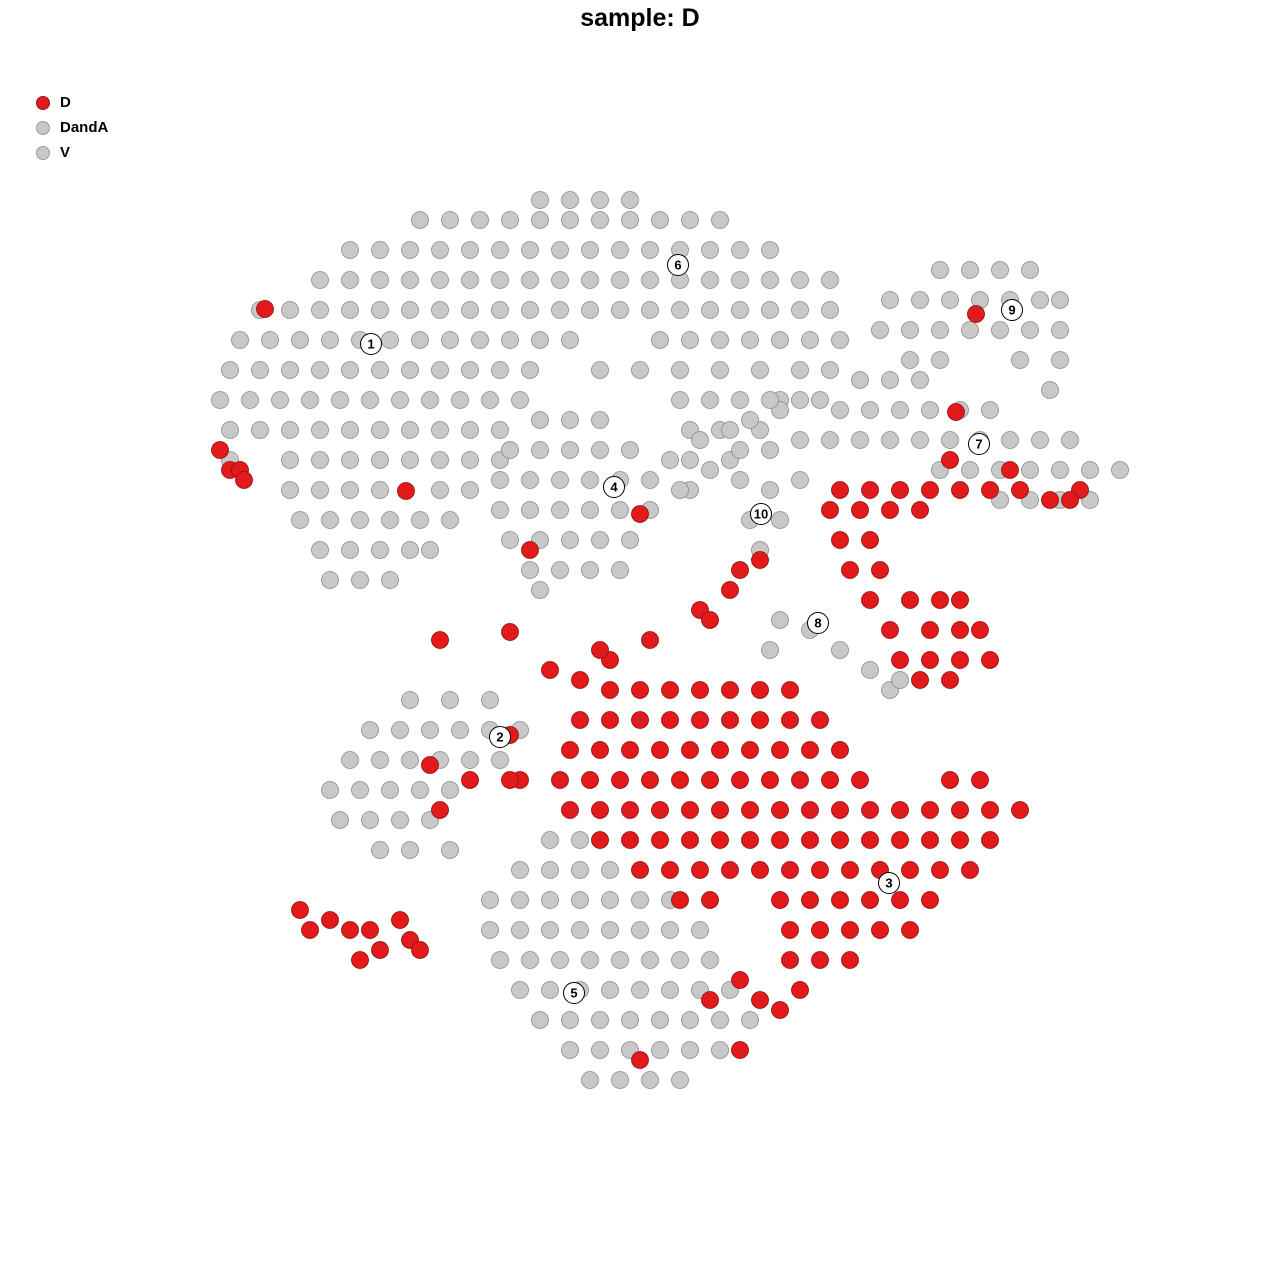  What do you see at coordinates (72, 102) in the screenshot?
I see `legend-item-d: D` at bounding box center [72, 102].